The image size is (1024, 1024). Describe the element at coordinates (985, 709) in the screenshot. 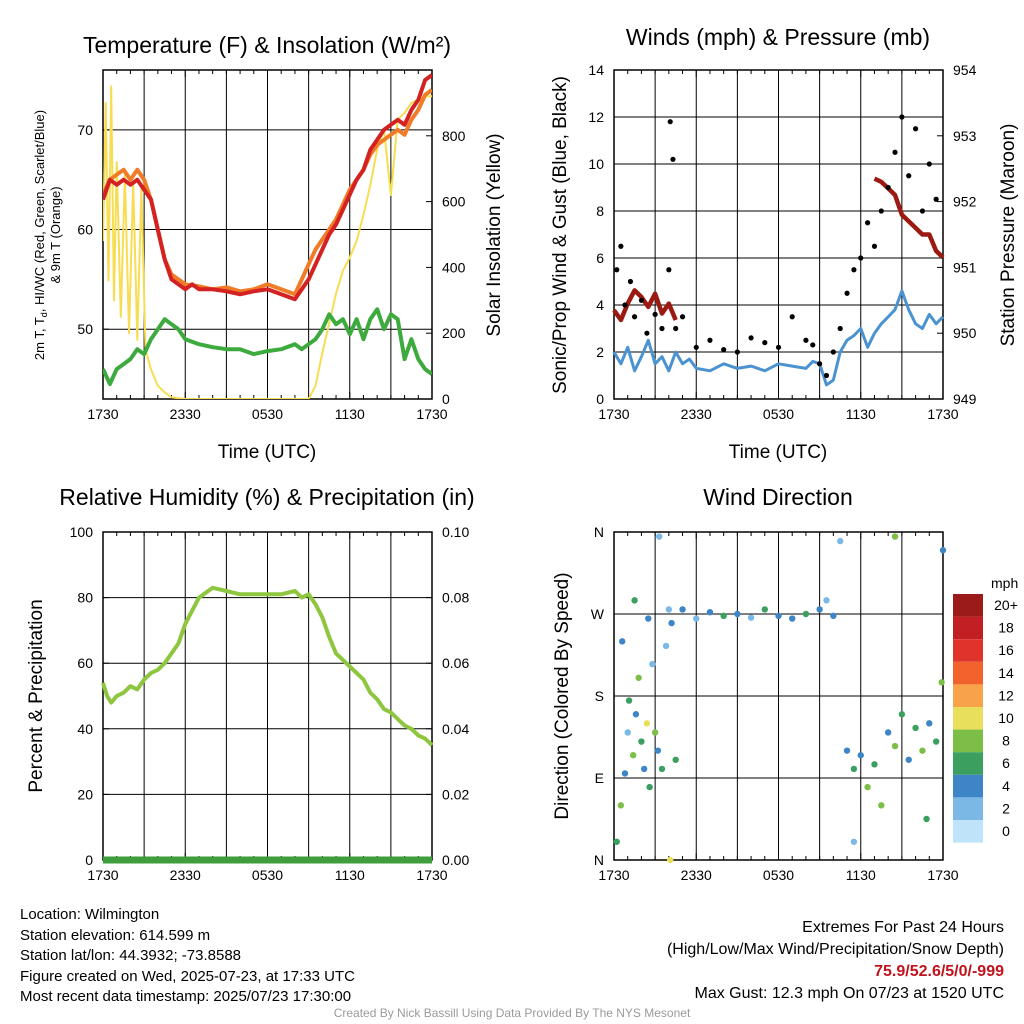

I see `speed-legend: mph 20+ 18 16 14 12 10 8 6 4 2 0` at that location.